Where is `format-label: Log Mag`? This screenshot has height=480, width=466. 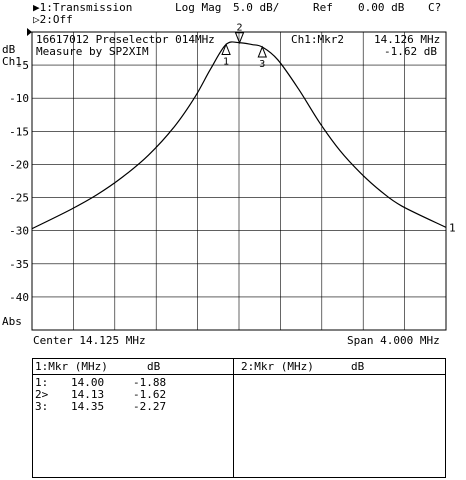
format-label: Log Mag is located at coordinates (198, 7).